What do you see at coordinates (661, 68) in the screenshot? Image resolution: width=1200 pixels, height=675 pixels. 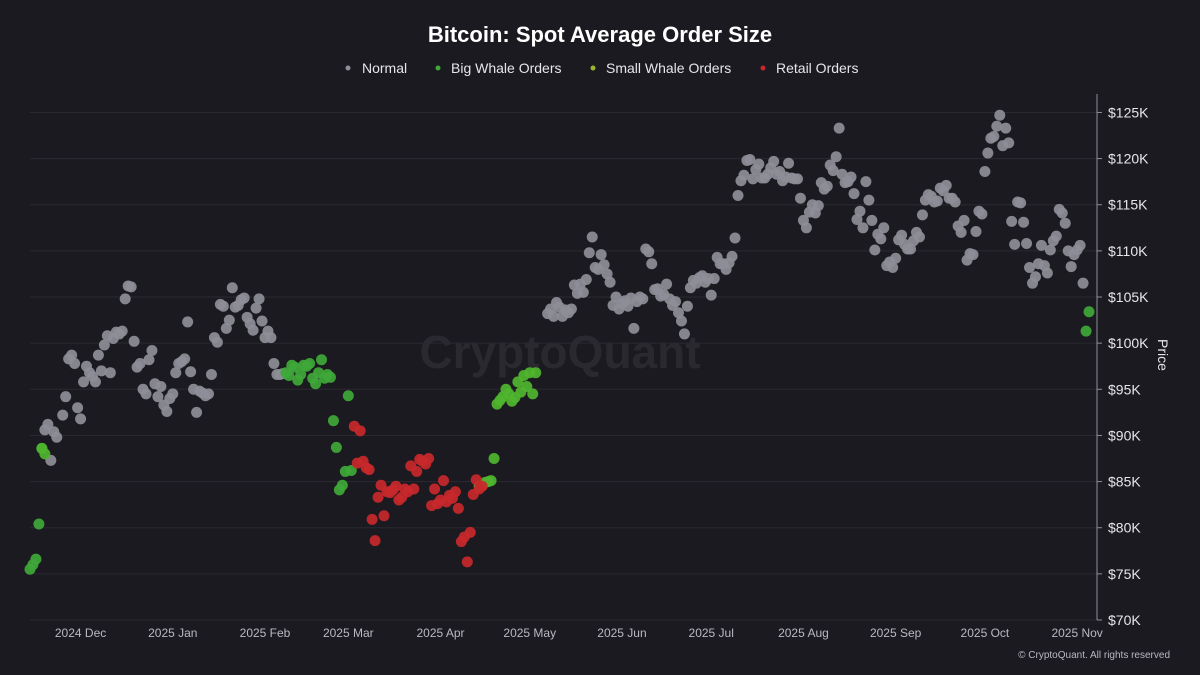 I see `legend-item-small-whale: Small Whale Orders` at bounding box center [661, 68].